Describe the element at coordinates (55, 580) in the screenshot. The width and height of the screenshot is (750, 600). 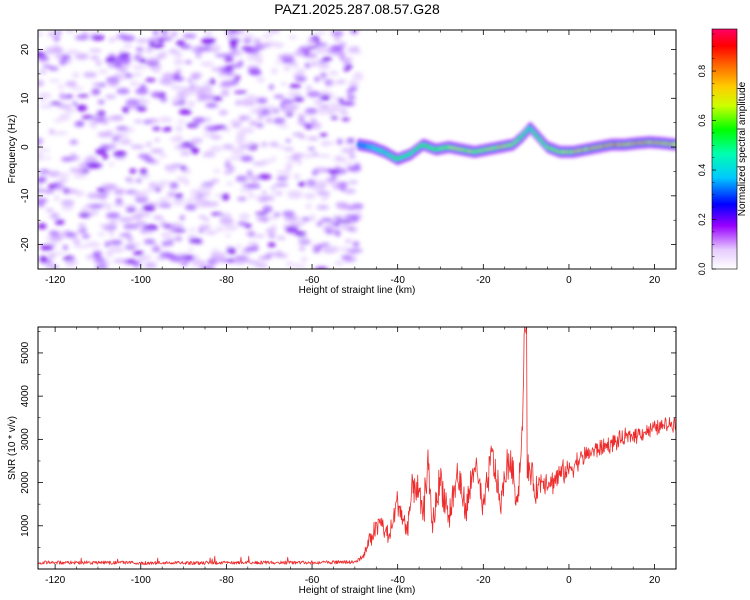
I see `x-tick-label: -120` at that location.